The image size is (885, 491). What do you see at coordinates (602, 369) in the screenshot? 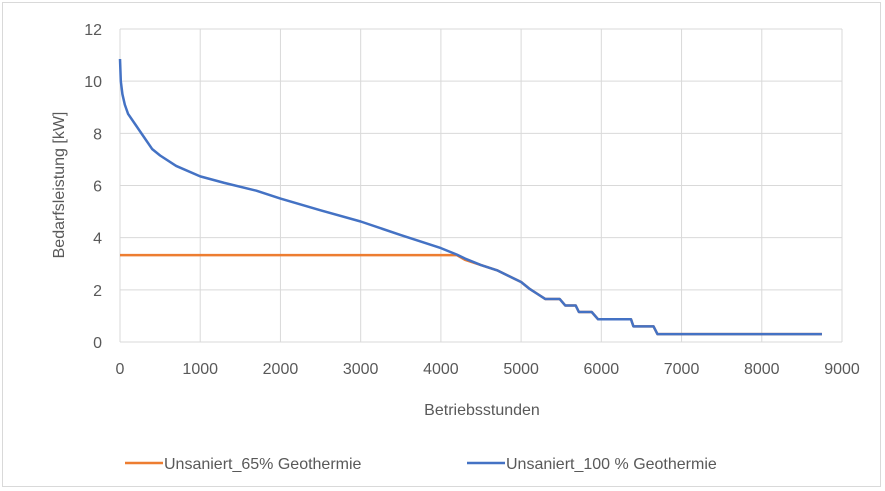
I see `x-tick-label: 6000` at bounding box center [602, 369].